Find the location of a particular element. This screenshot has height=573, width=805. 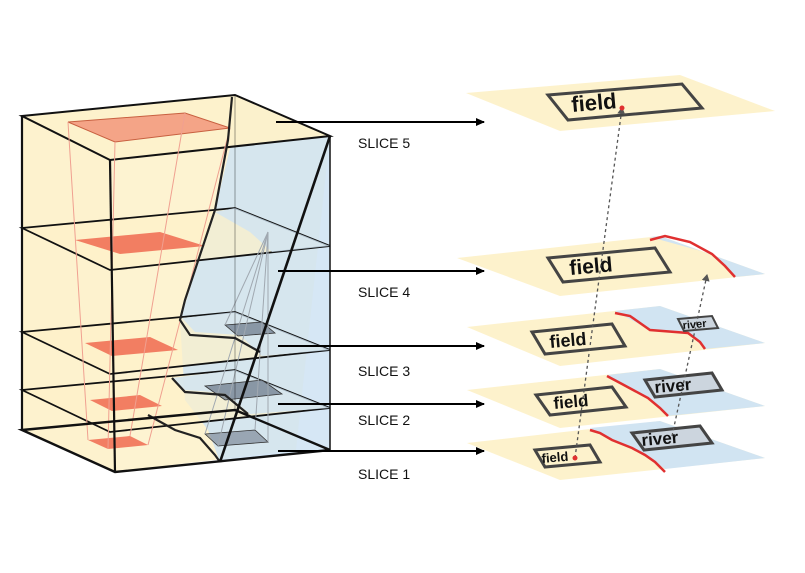

slice4-field-tag: field is located at coordinates (590, 266).